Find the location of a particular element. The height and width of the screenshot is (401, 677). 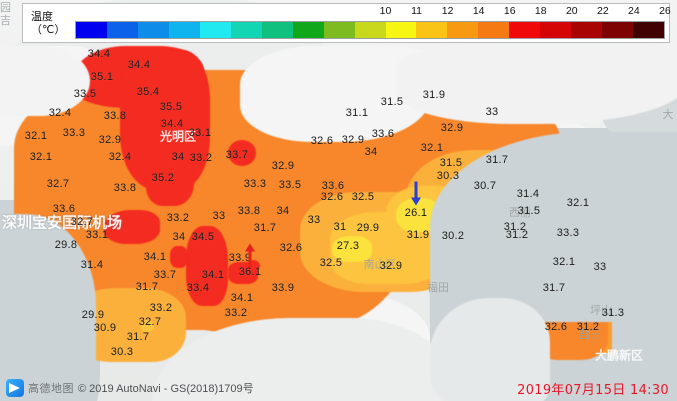

amap-logo-icon is located at coordinates (15, 388).